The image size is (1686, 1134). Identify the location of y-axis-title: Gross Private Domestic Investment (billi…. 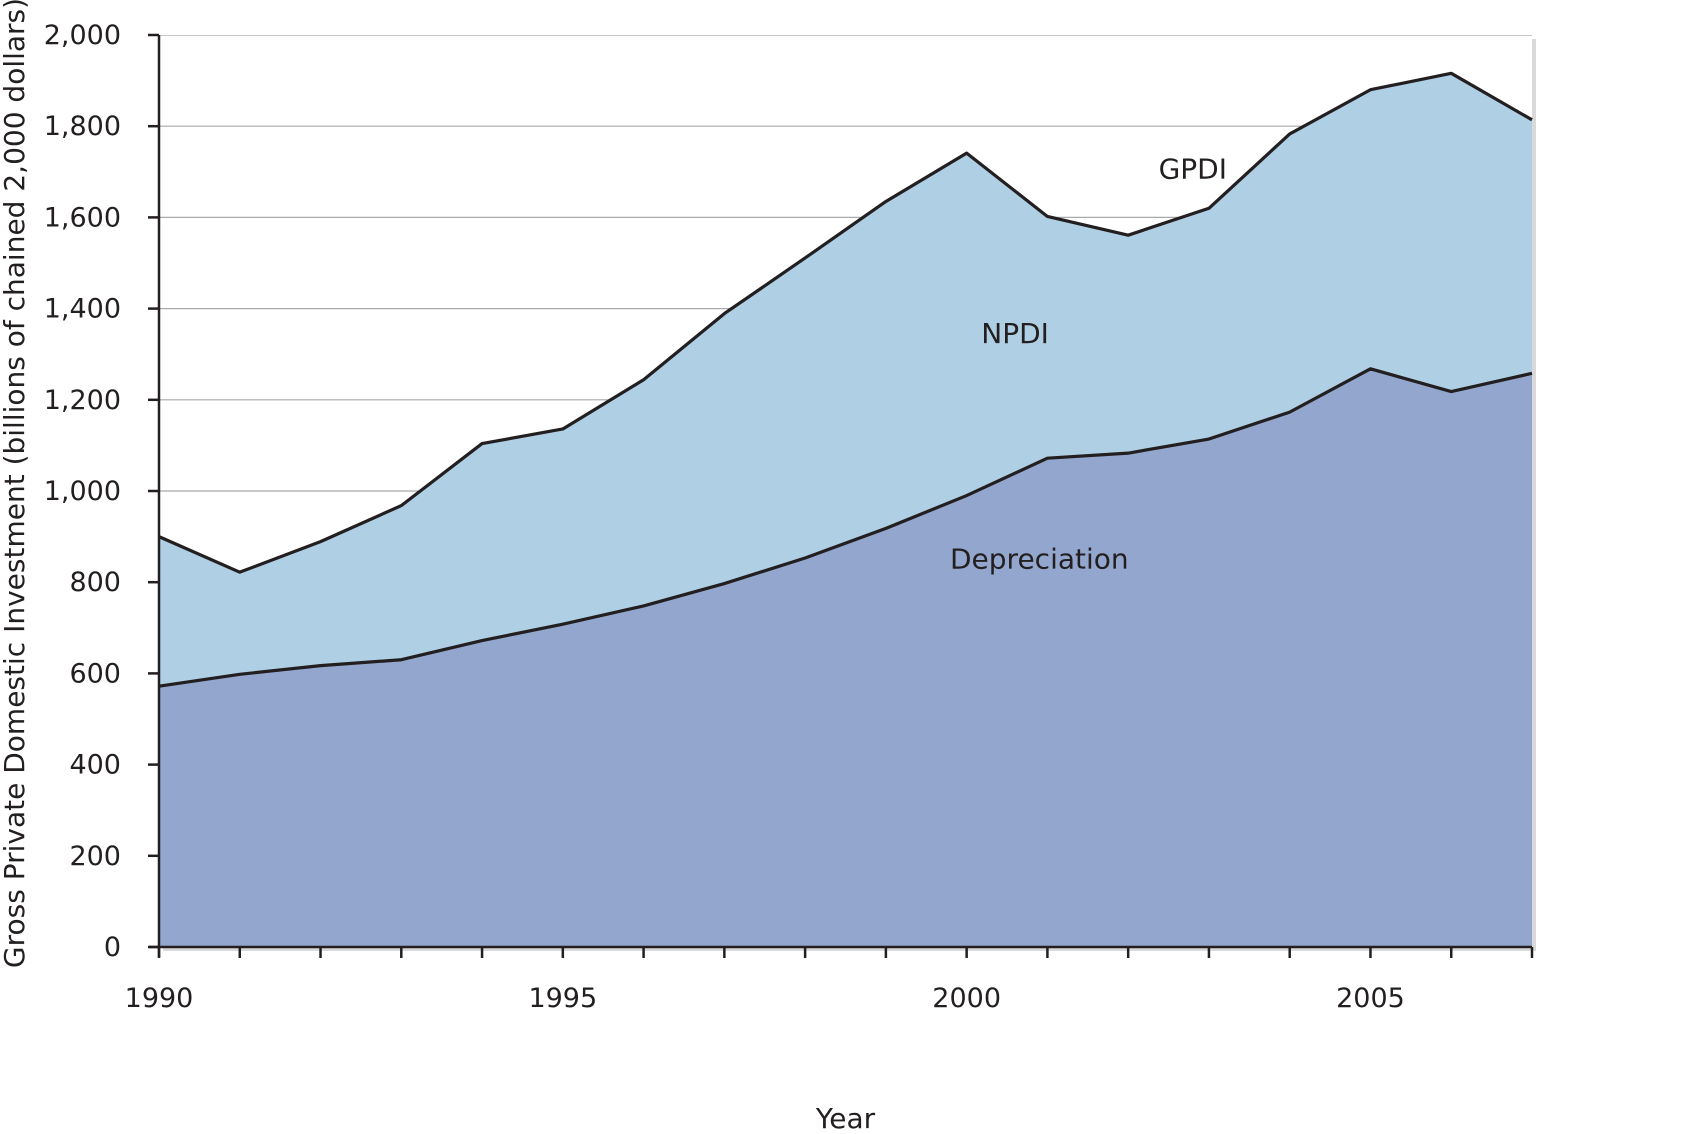
(15, 484).